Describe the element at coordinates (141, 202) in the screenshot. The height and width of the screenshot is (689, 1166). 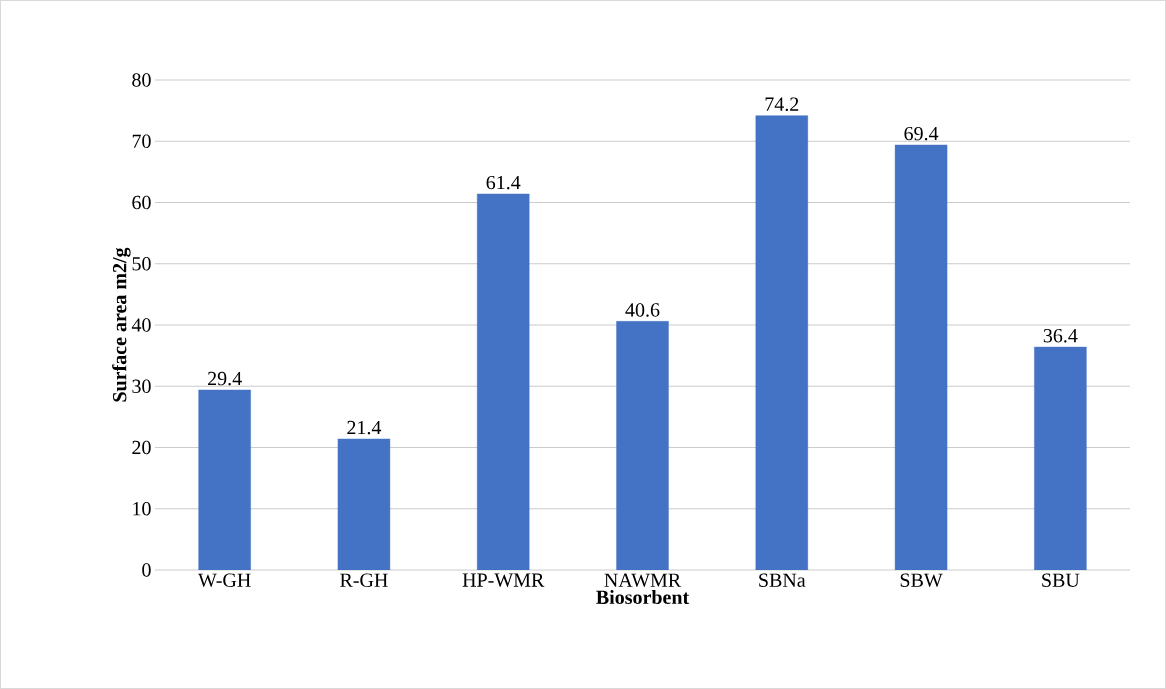
I see `y-tick-label: 60` at that location.